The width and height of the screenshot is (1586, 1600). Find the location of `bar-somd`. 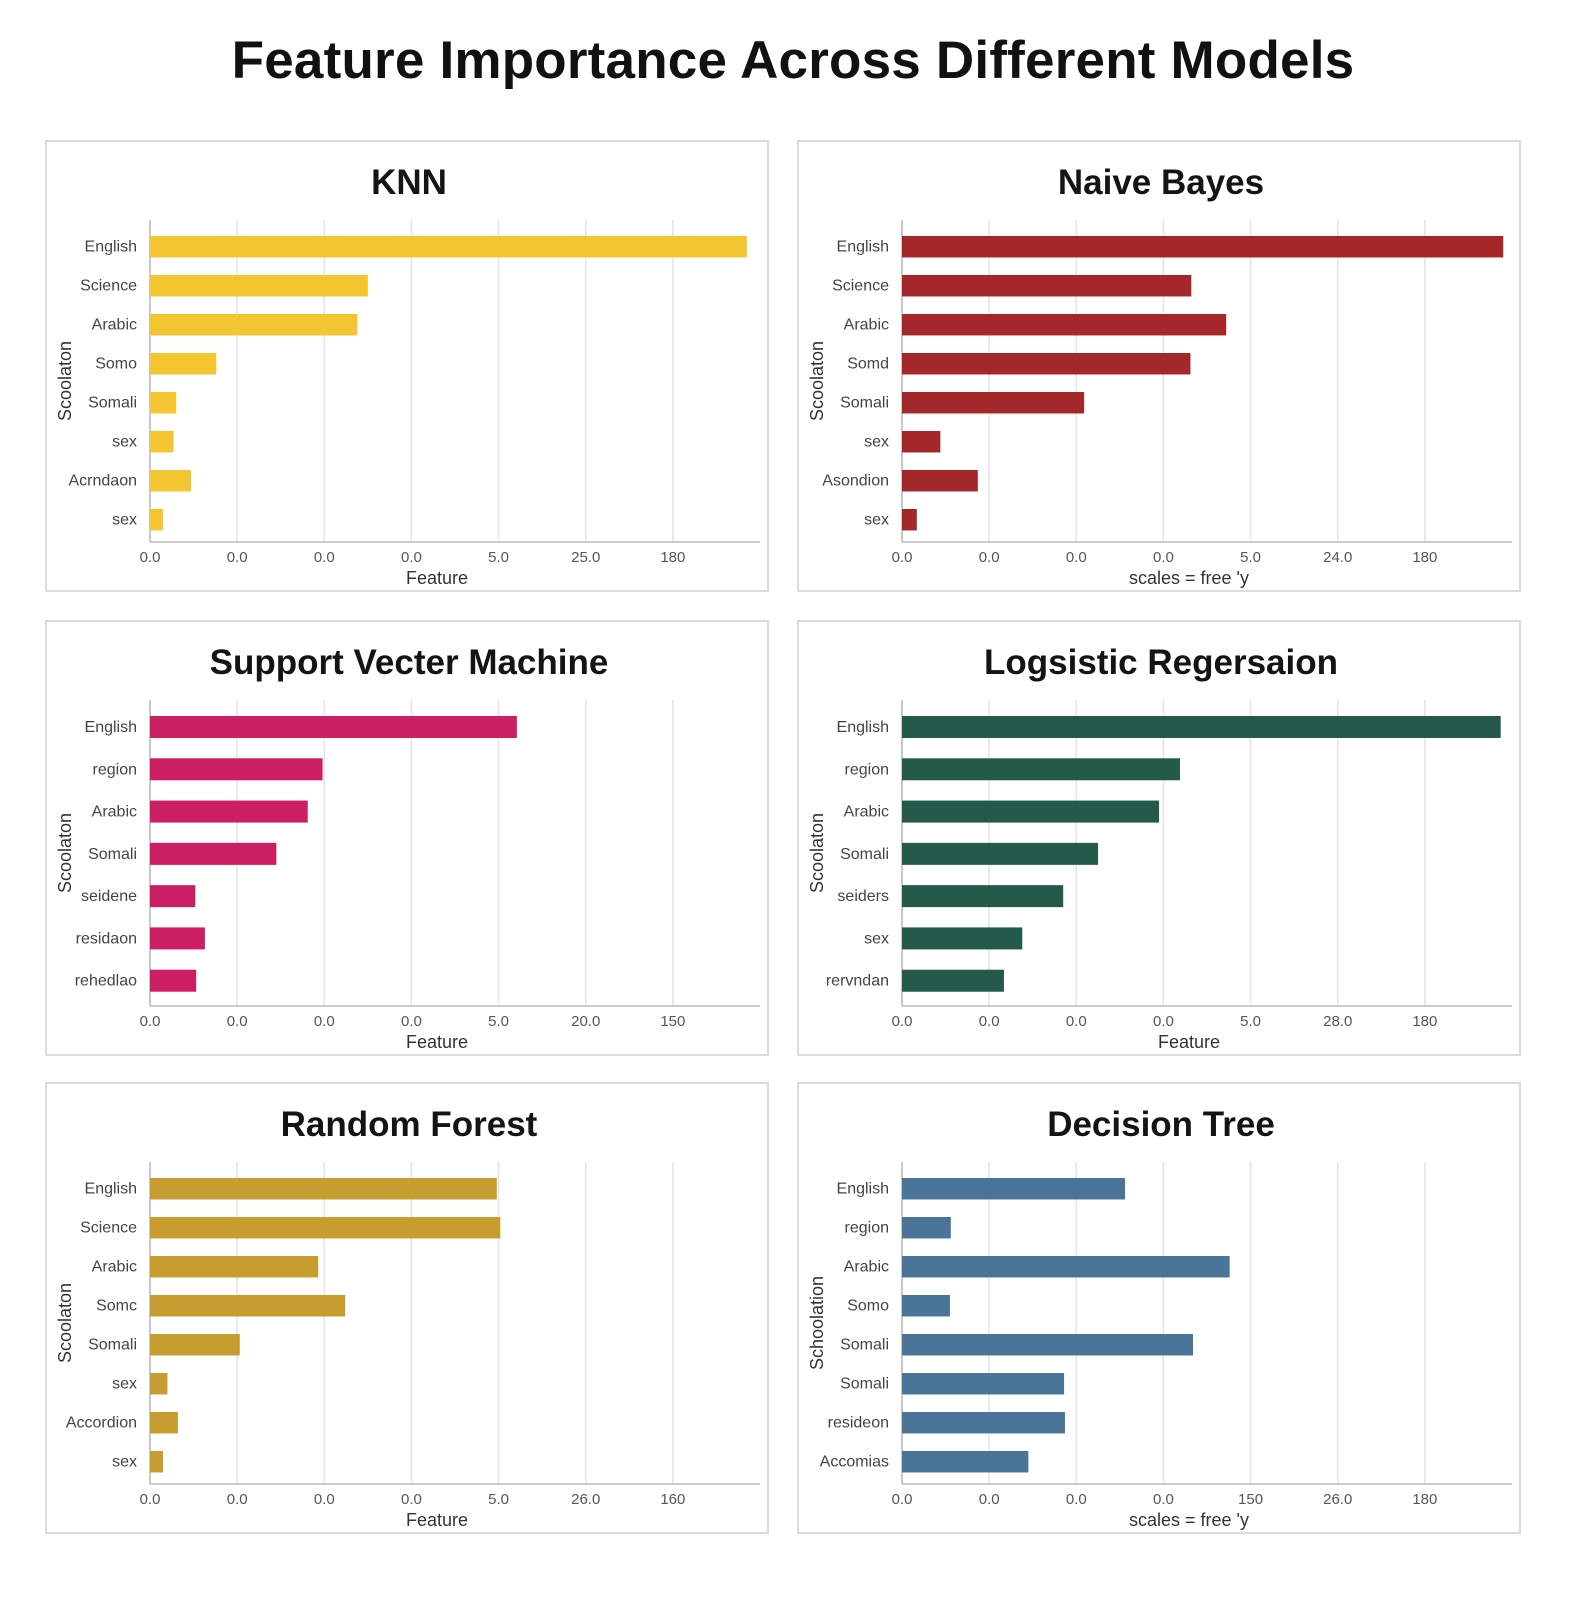

bar-somd is located at coordinates (1046, 364).